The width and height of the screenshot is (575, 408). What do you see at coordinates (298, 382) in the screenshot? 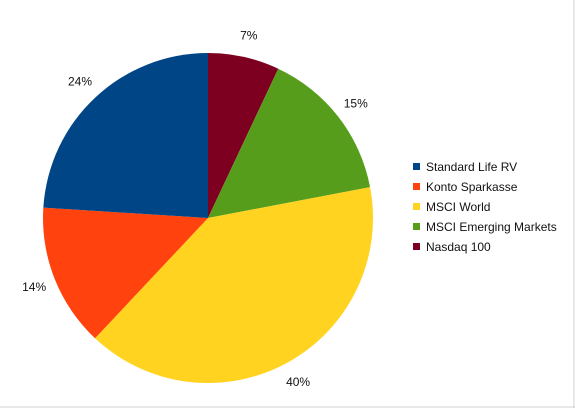
I see `pct-label-msci-world: 40%` at bounding box center [298, 382].